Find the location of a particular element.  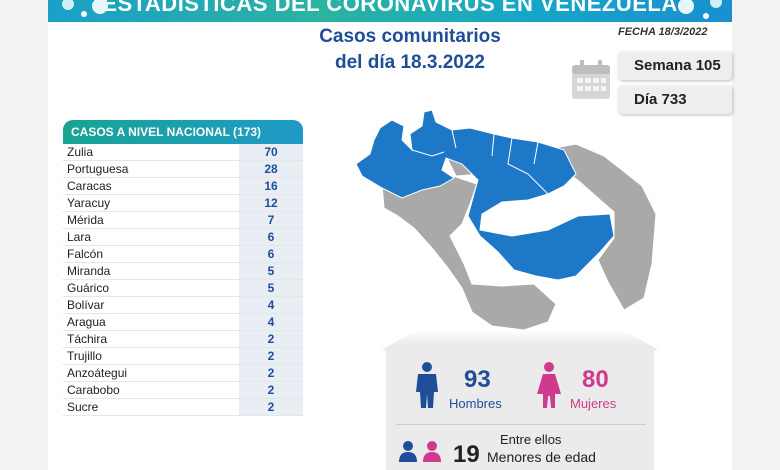

table-row: Mérida 7 is located at coordinates (183, 220).